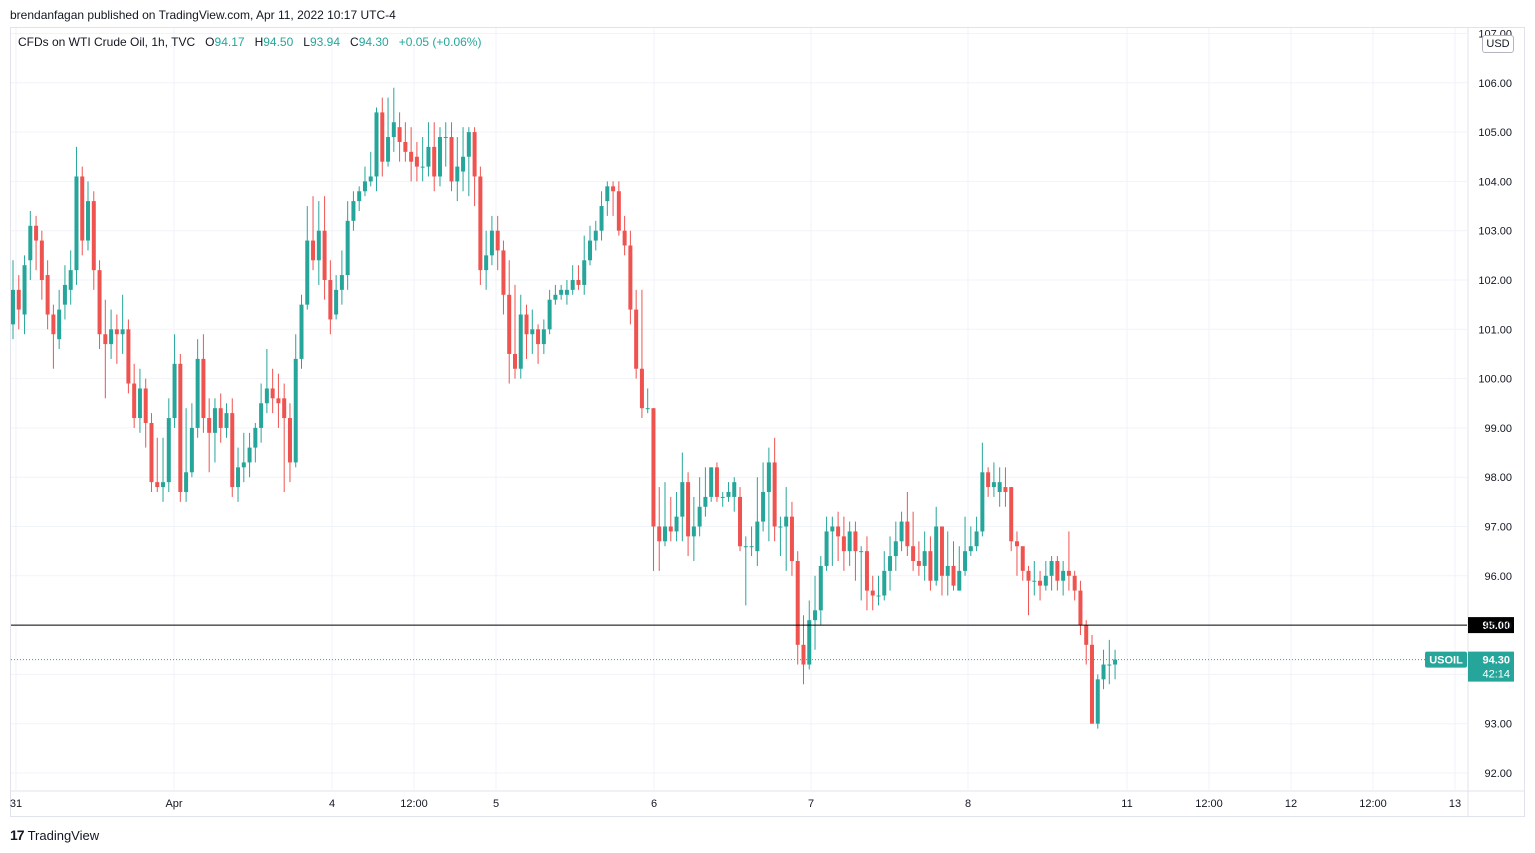  I want to click on currency-badge: USD, so click(1498, 44).